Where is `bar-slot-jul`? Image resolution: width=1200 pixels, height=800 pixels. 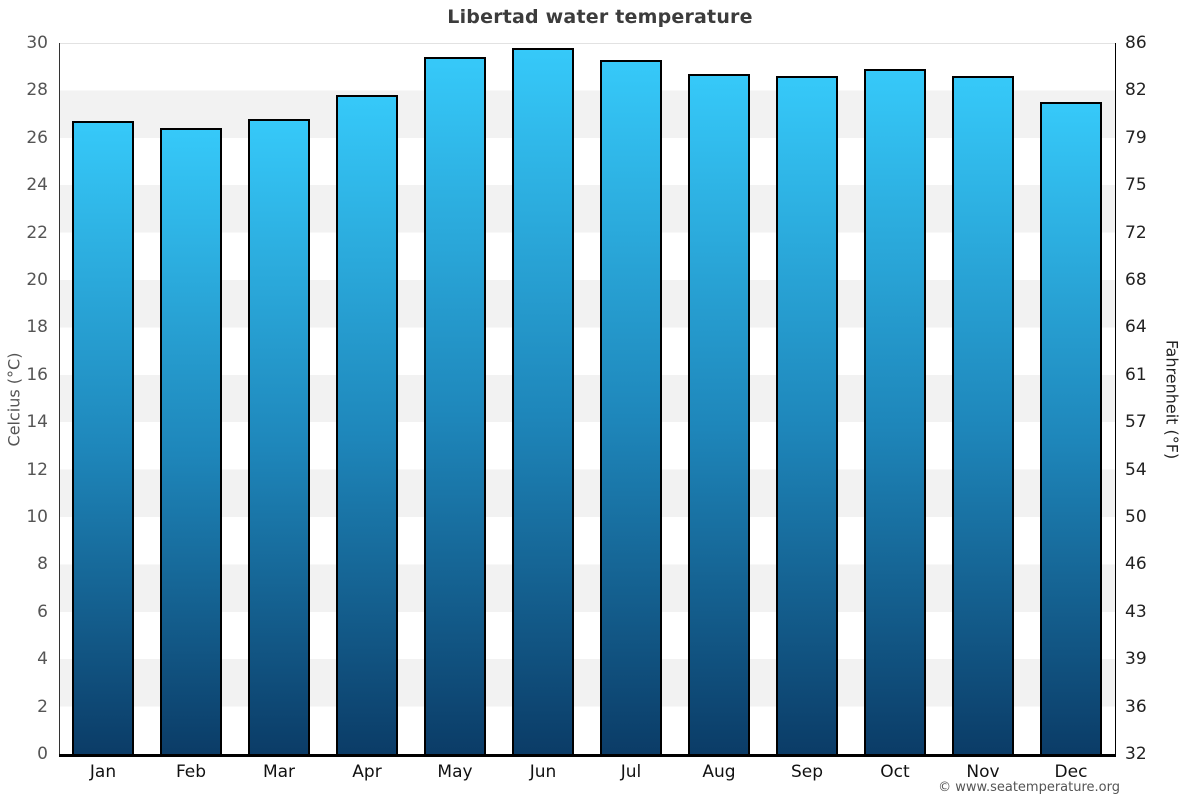 bar-slot-jul is located at coordinates (631, 398).